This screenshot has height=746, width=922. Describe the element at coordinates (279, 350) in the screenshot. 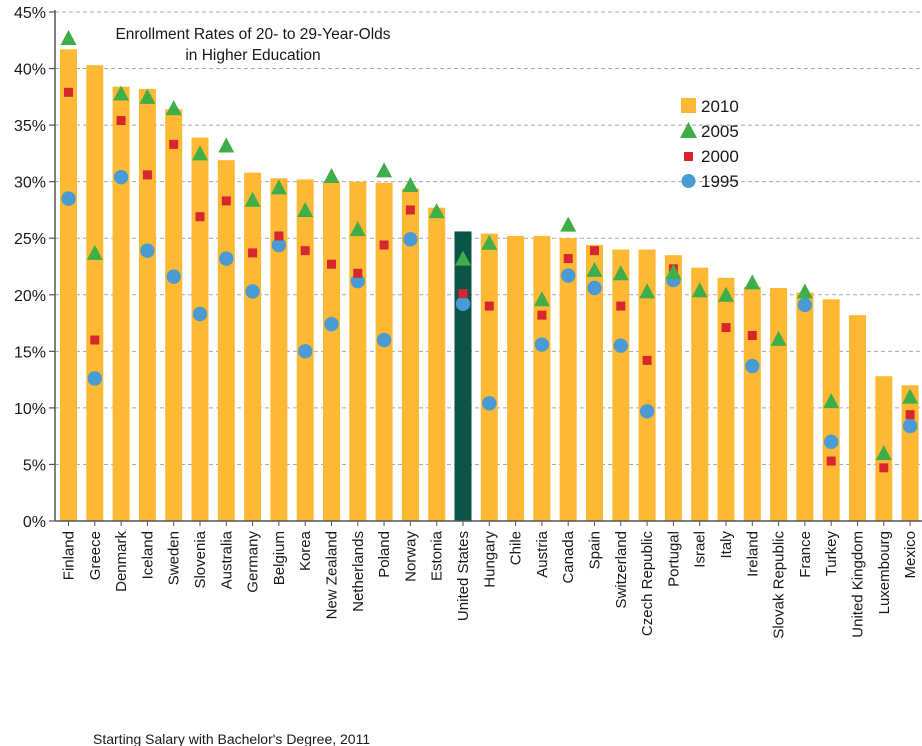

I see `bar-2010-belgium` at that location.